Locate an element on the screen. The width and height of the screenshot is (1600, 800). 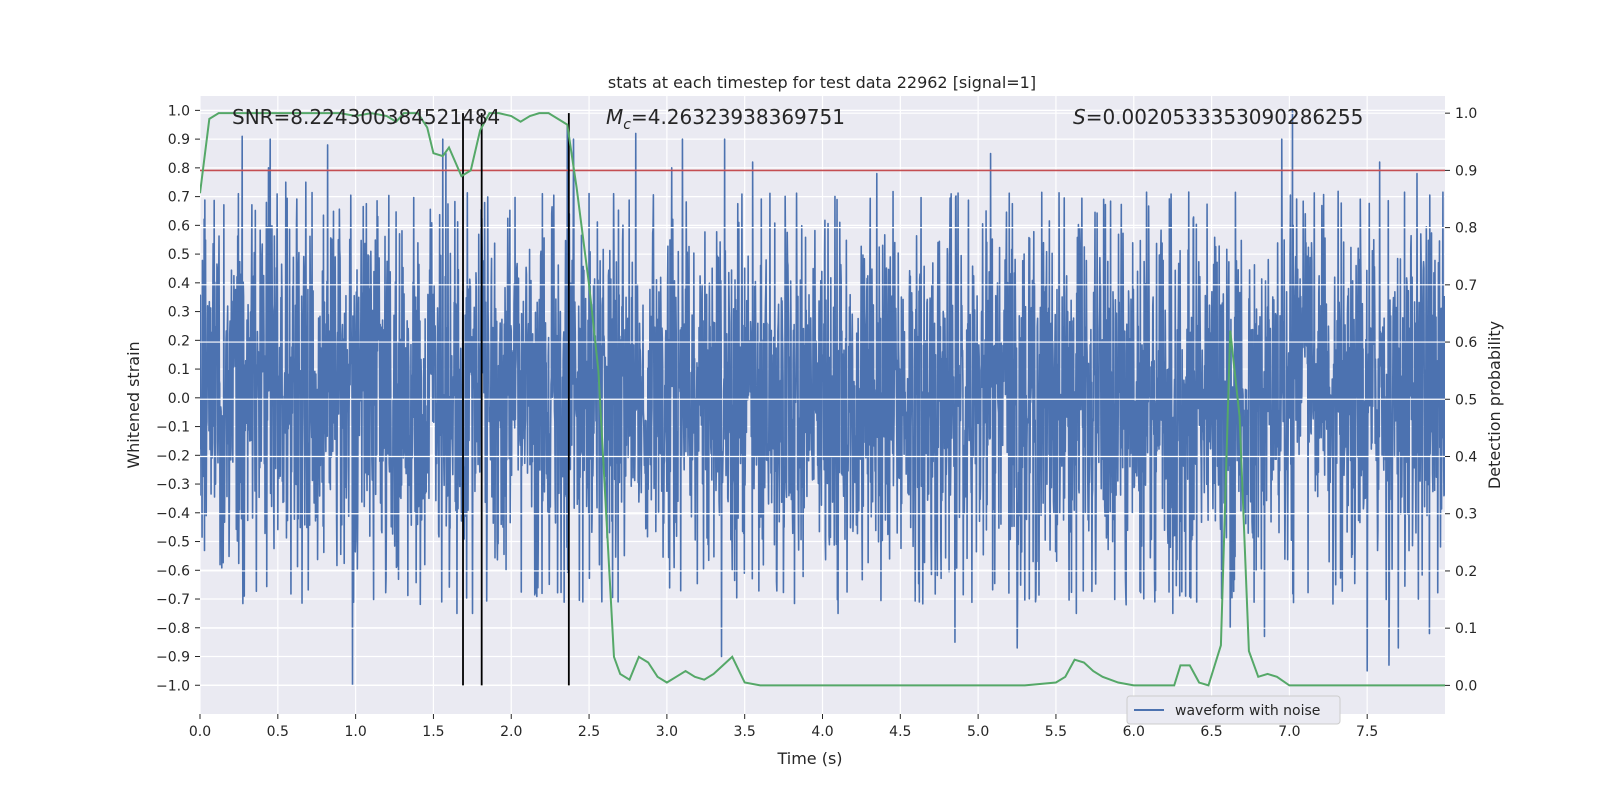
y-left-tick-label: 0.3 is located at coordinates (179, 313).